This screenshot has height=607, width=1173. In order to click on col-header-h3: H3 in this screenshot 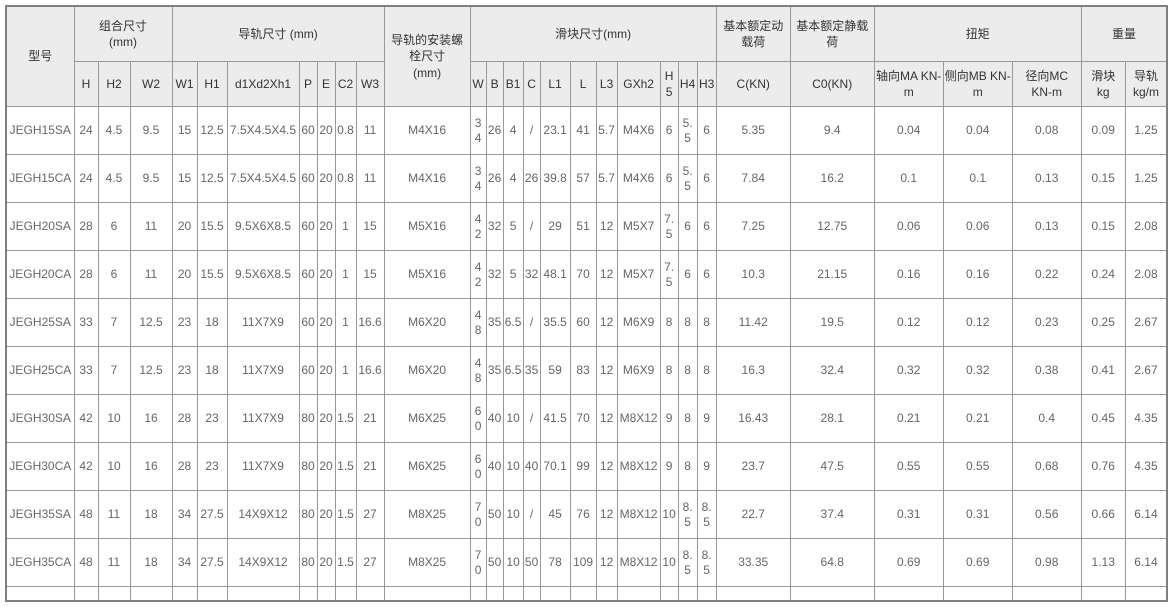, I will do `click(706, 84)`.